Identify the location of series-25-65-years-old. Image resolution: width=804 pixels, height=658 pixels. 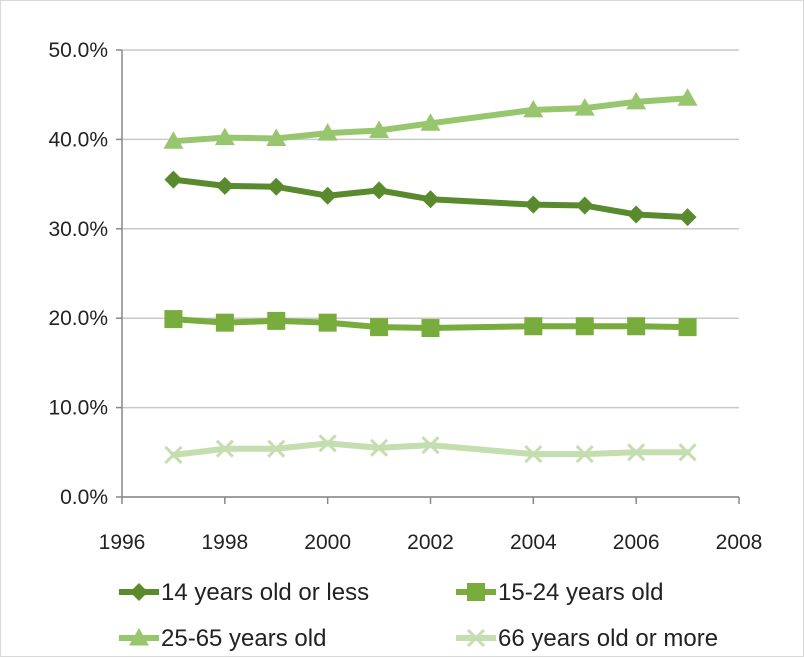
(430, 118).